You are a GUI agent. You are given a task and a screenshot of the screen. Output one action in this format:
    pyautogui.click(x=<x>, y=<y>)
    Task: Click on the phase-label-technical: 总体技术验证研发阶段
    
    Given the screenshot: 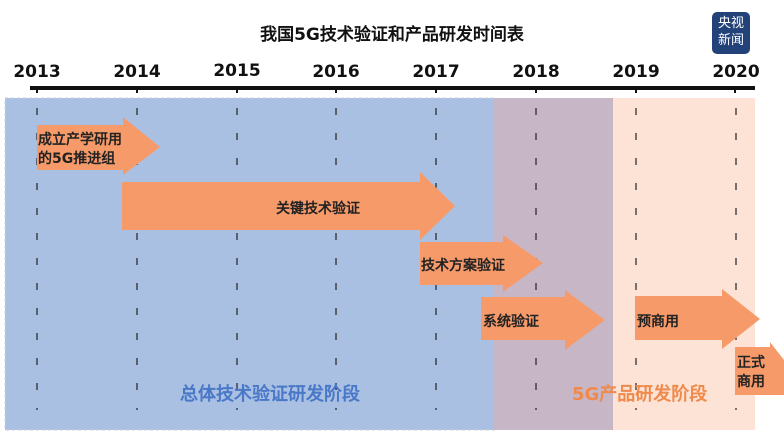 What is the action you would take?
    pyautogui.click(x=270, y=394)
    